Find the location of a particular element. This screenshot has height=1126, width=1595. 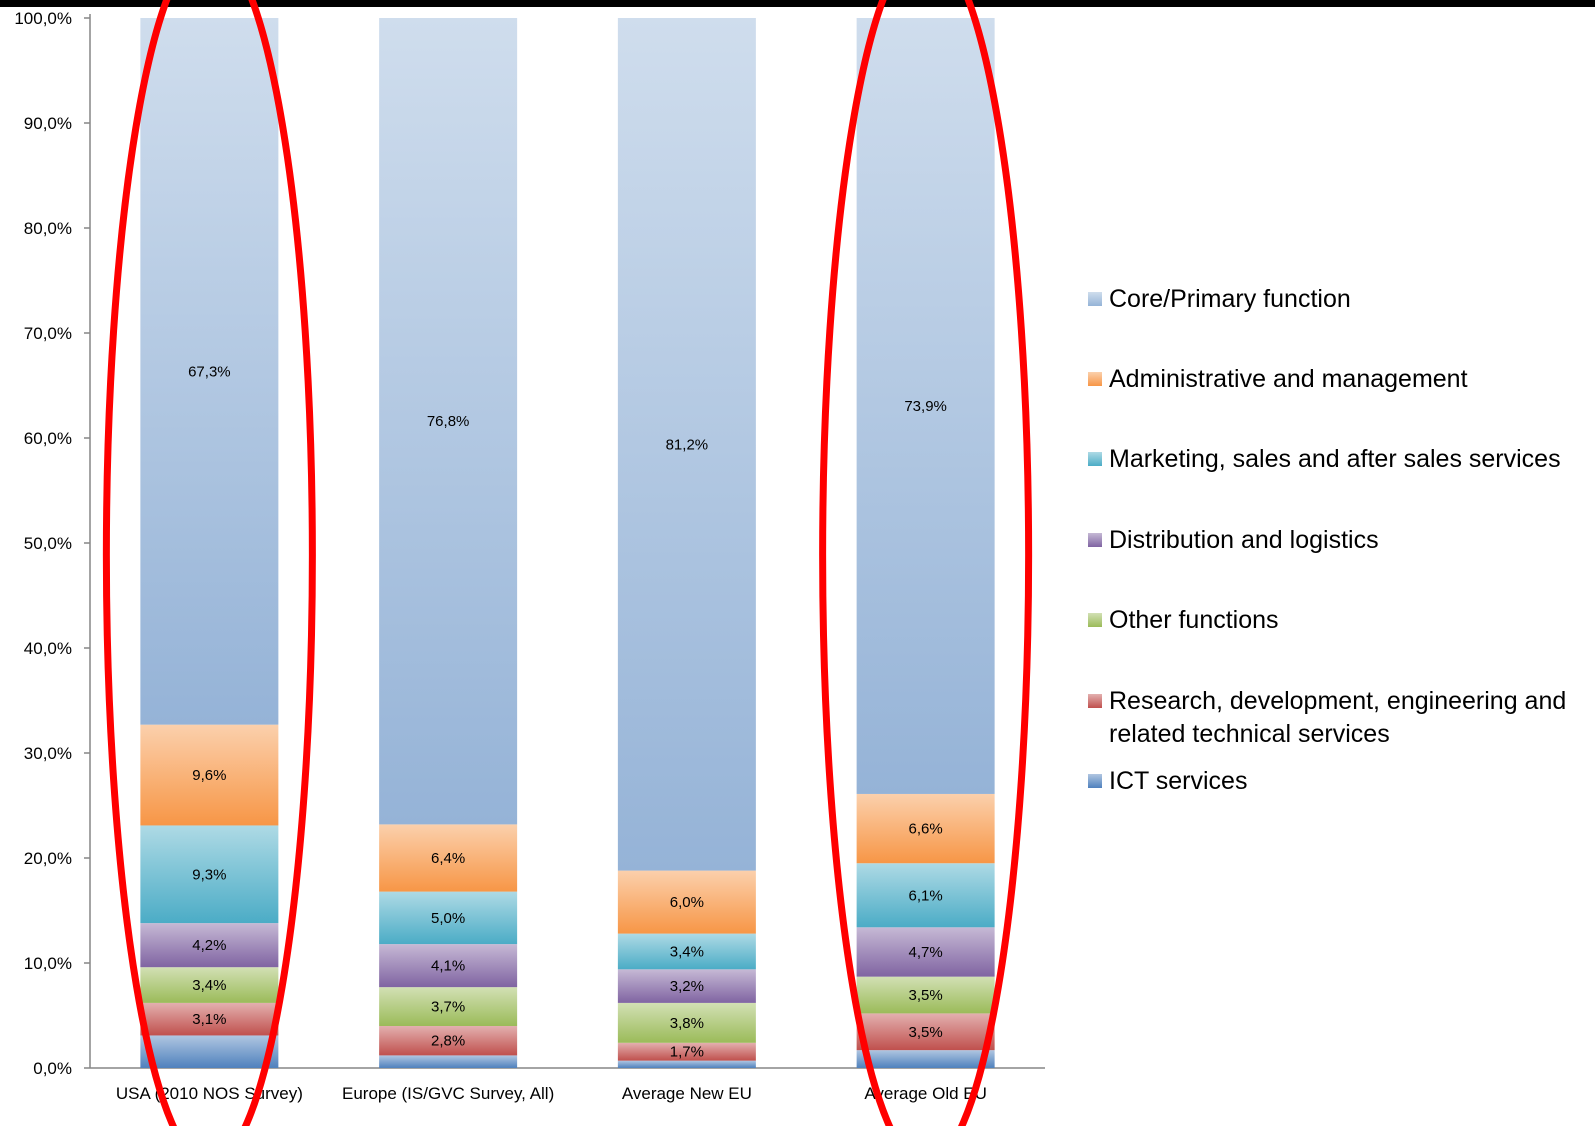

data-label: 76,8% is located at coordinates (448, 421).